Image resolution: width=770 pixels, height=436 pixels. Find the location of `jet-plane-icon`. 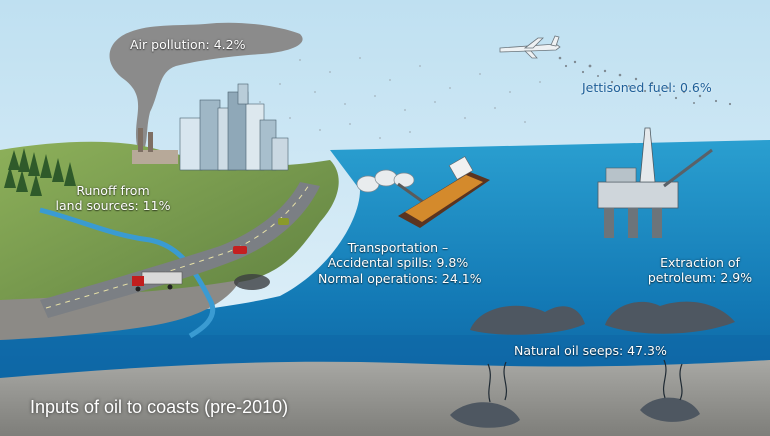

jet-plane-icon is located at coordinates (530, 47).